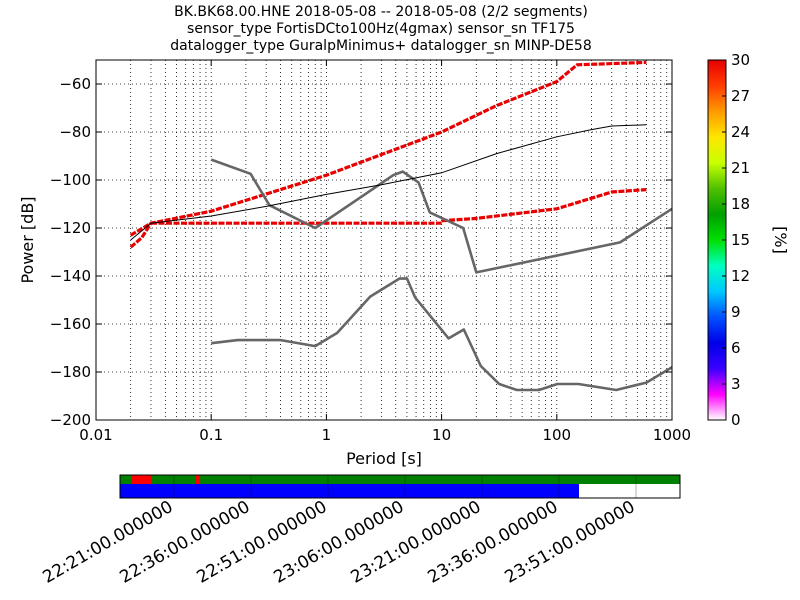 The height and width of the screenshot is (600, 800). I want to click on colorbar-tick-label: 6, so click(736, 348).